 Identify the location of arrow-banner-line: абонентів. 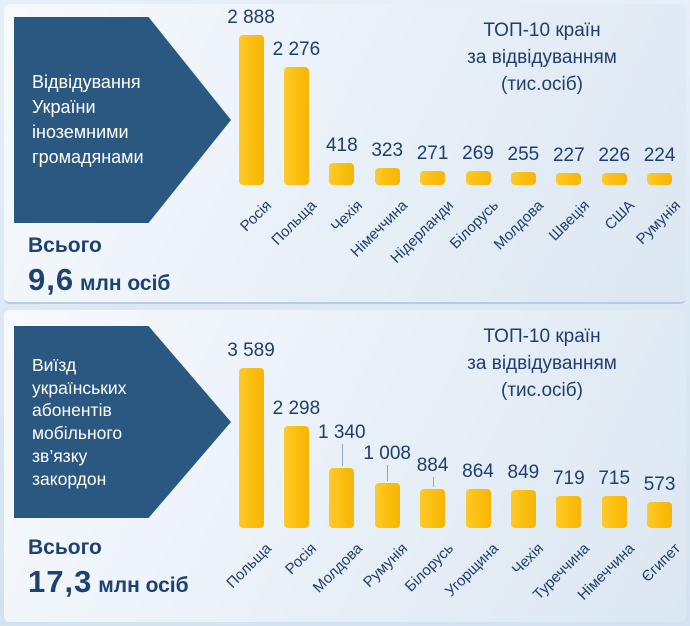
(72, 410).